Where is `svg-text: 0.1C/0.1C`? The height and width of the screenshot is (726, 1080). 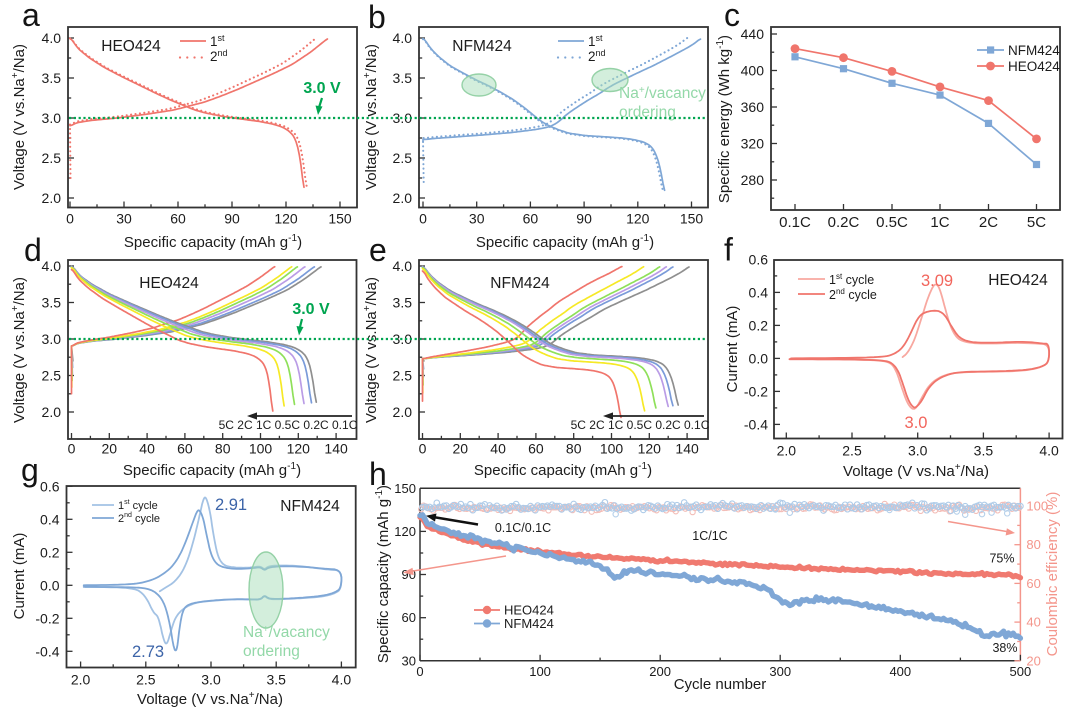
svg-text: 0.1C/0.1C is located at coordinates (523, 528).